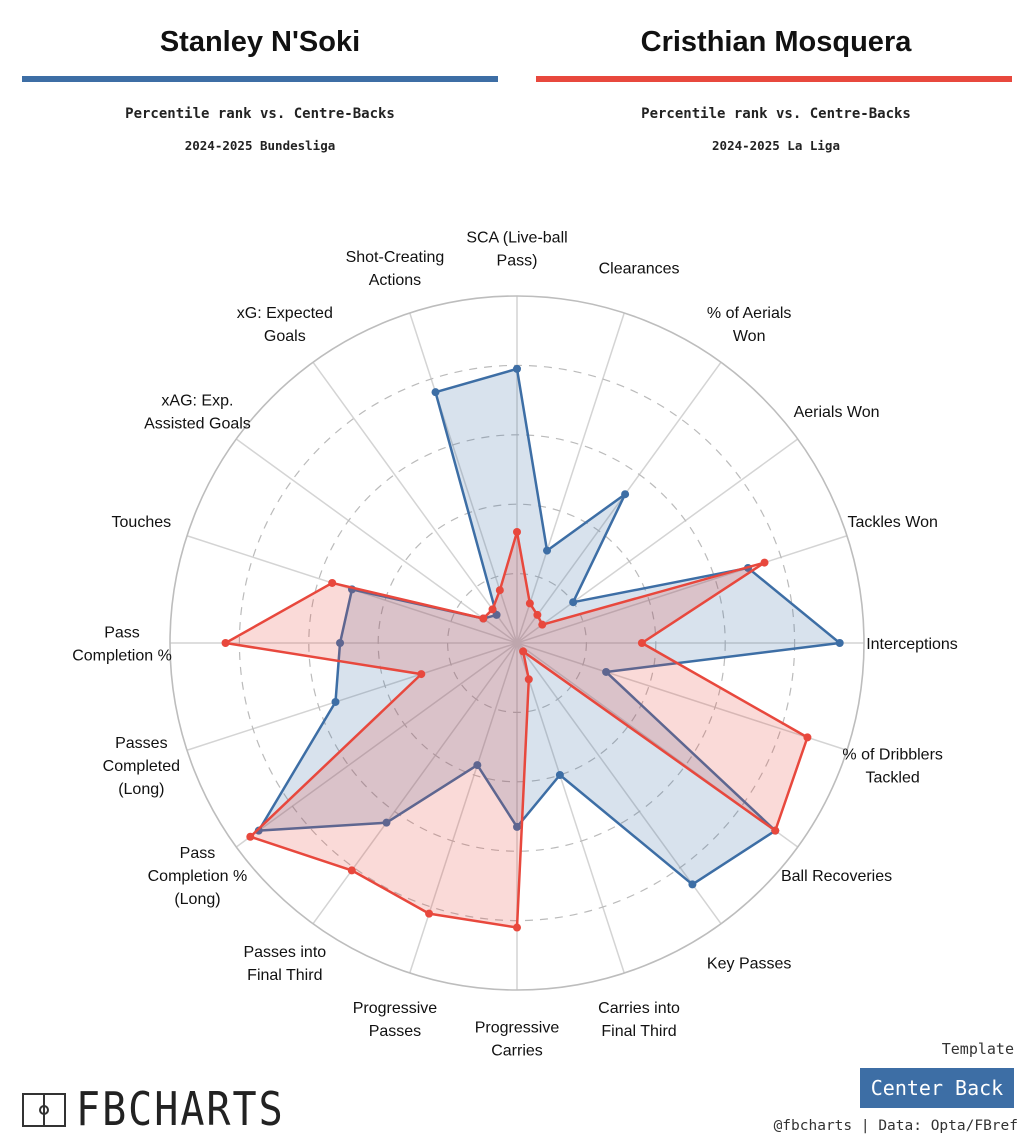 This screenshot has height=1146, width=1036. Describe the element at coordinates (977, 1049) in the screenshot. I see `template-label: Template` at that location.